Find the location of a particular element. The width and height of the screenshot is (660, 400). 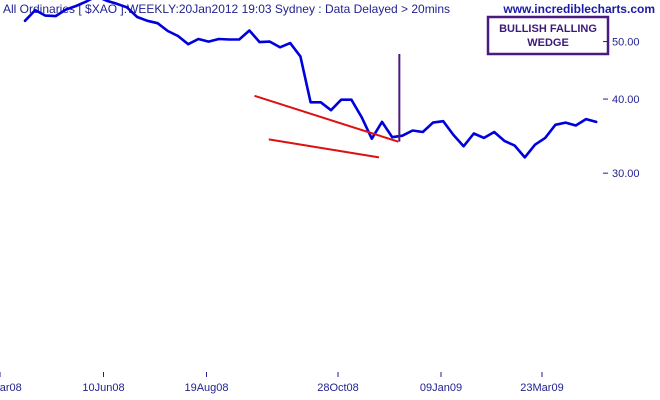

y-tick-label: 40.00 is located at coordinates (626, 100).